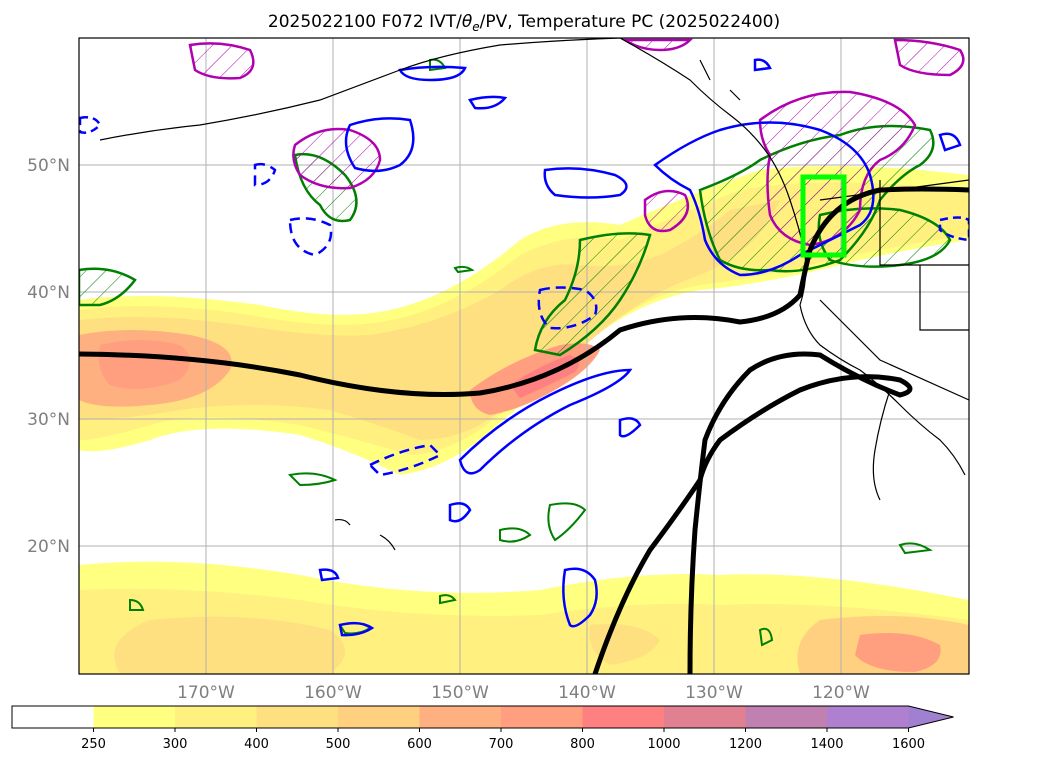 This screenshot has height=767, width=1047. I want to click on colorbar-outline, so click(482, 717).